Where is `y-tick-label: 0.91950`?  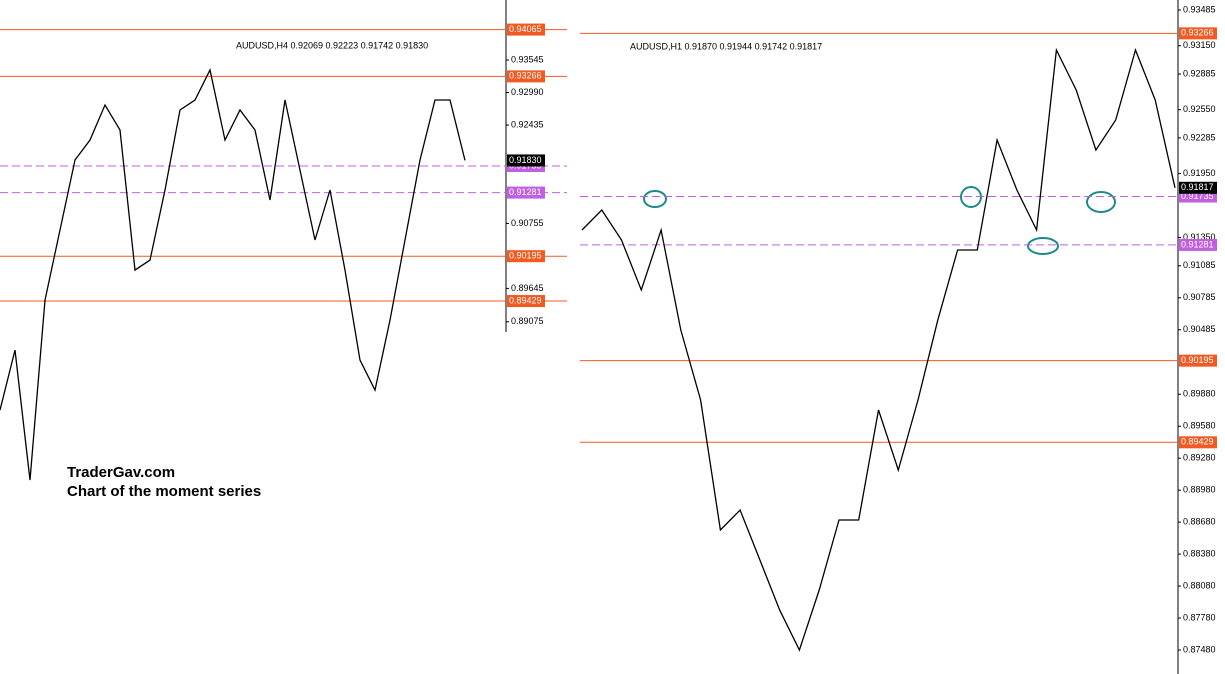 y-tick-label: 0.91950 is located at coordinates (1199, 173).